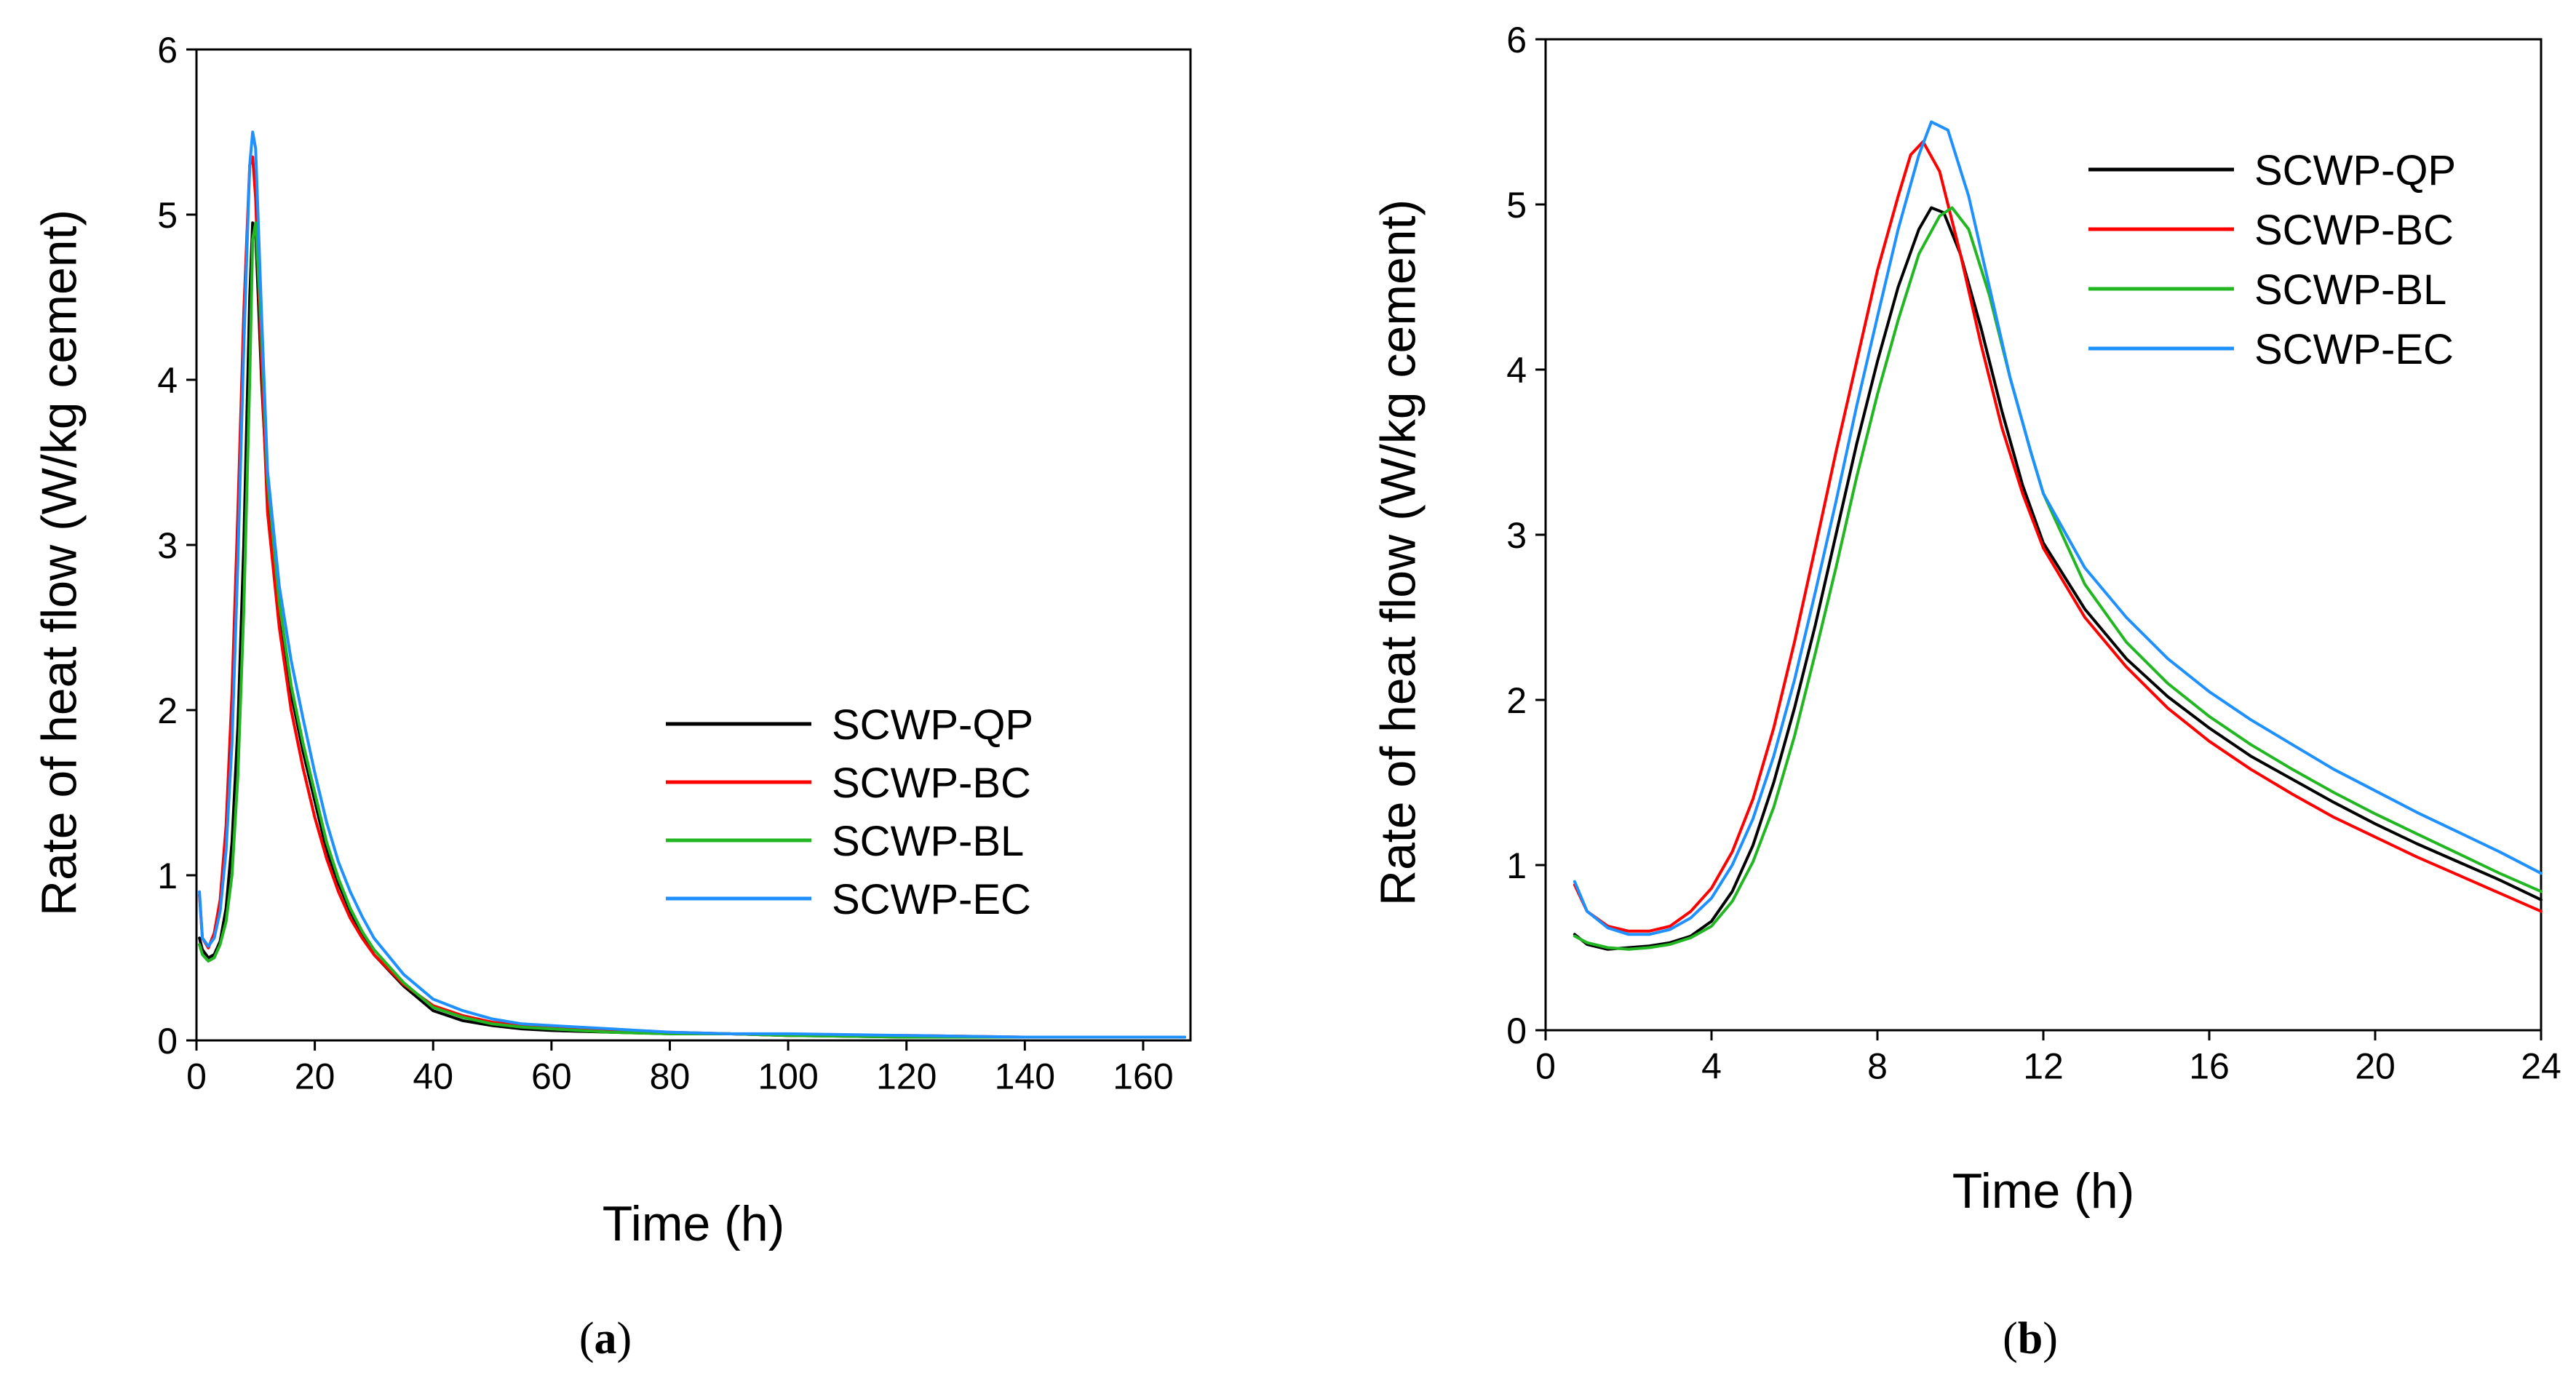 The image size is (2576, 1378). I want to click on x-tick-label: 160, so click(1143, 1076).